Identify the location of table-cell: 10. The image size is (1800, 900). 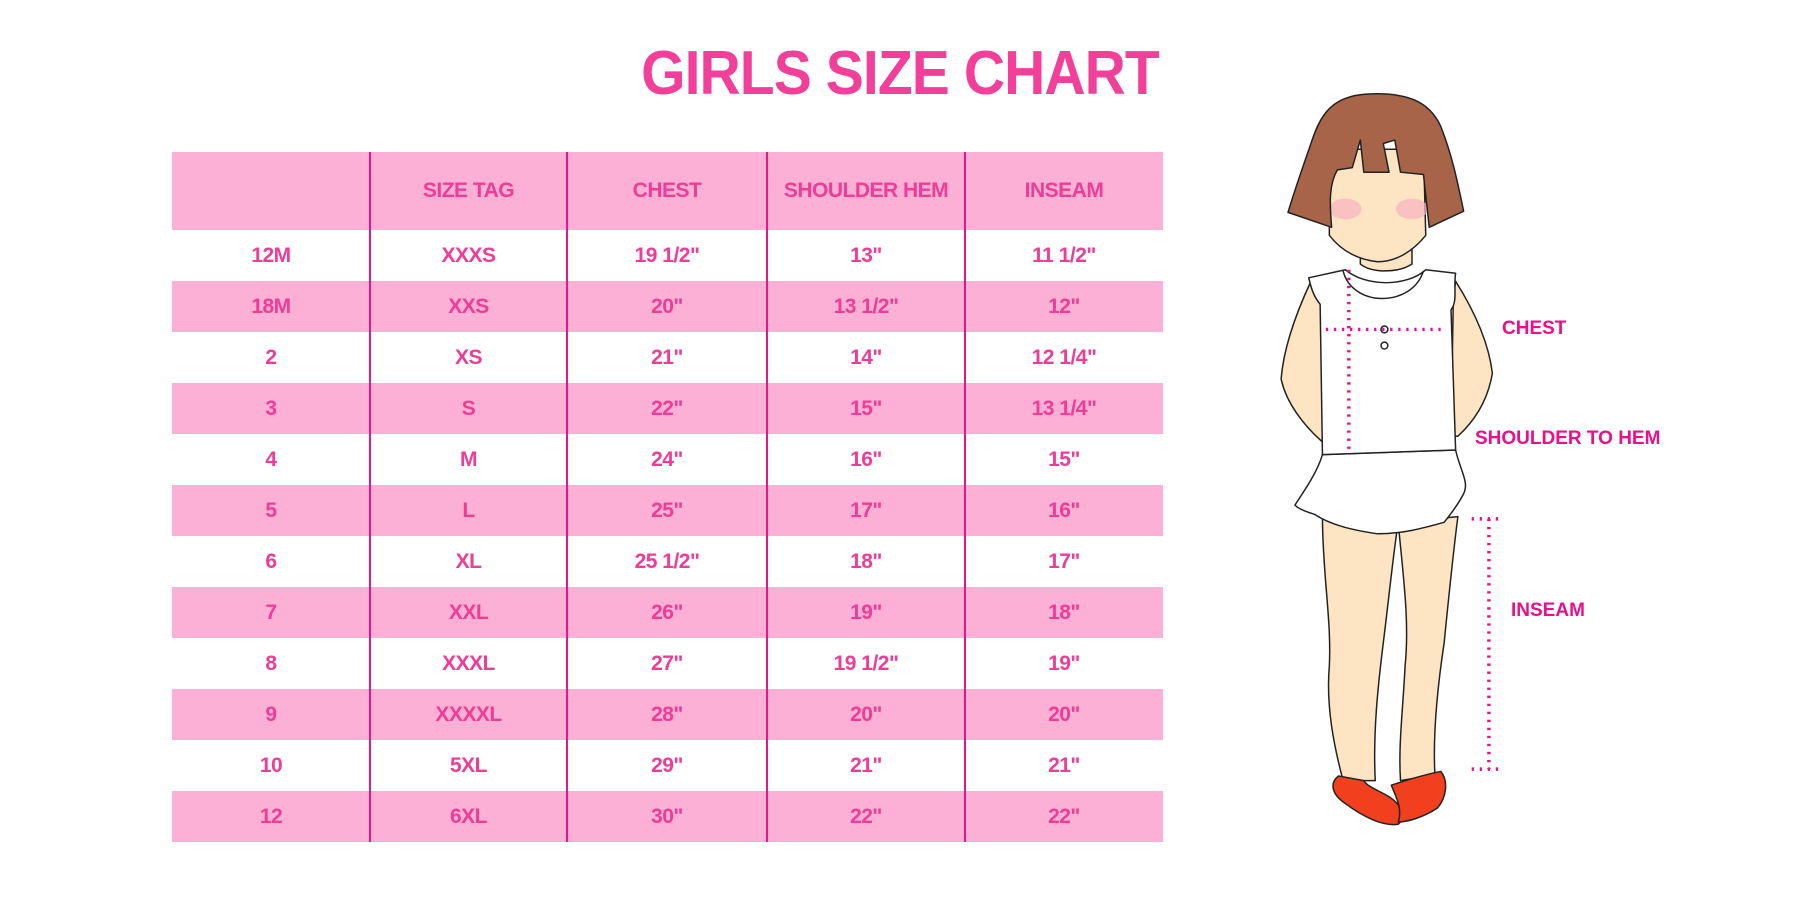
(271, 765).